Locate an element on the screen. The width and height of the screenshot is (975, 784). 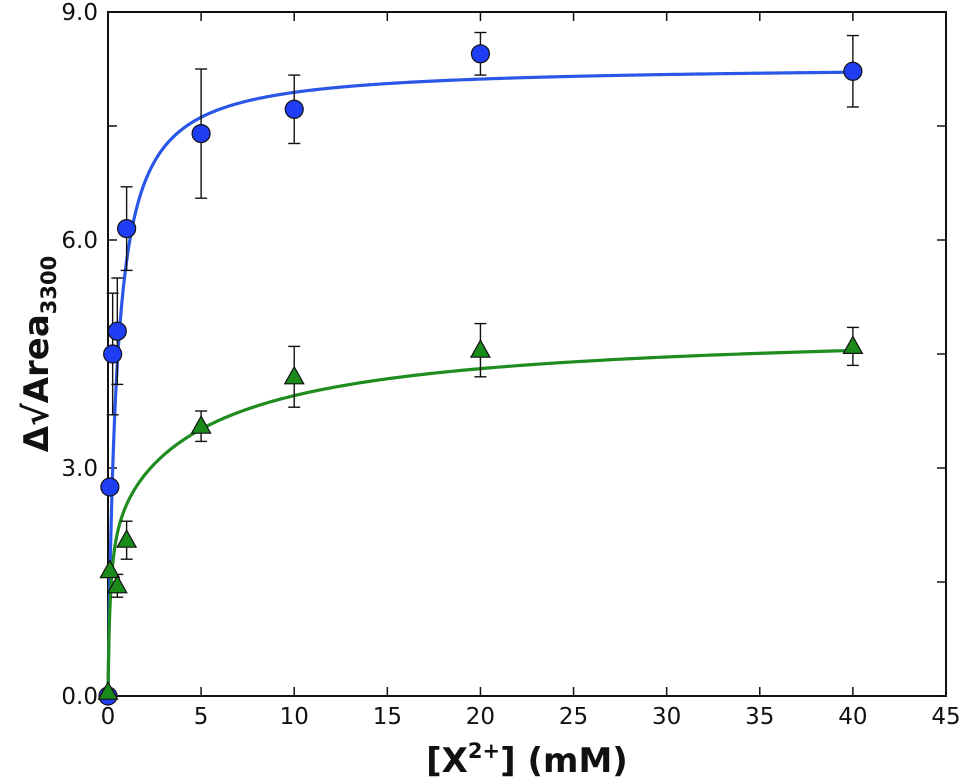
x-tick-label: 10 is located at coordinates (294, 717).